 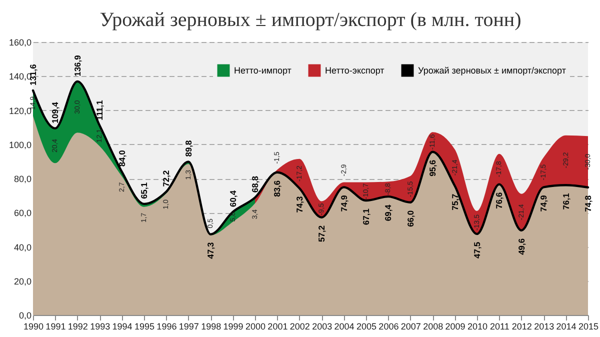 What do you see at coordinates (299, 204) in the screenshot?
I see `data-label: 74,3` at bounding box center [299, 204].